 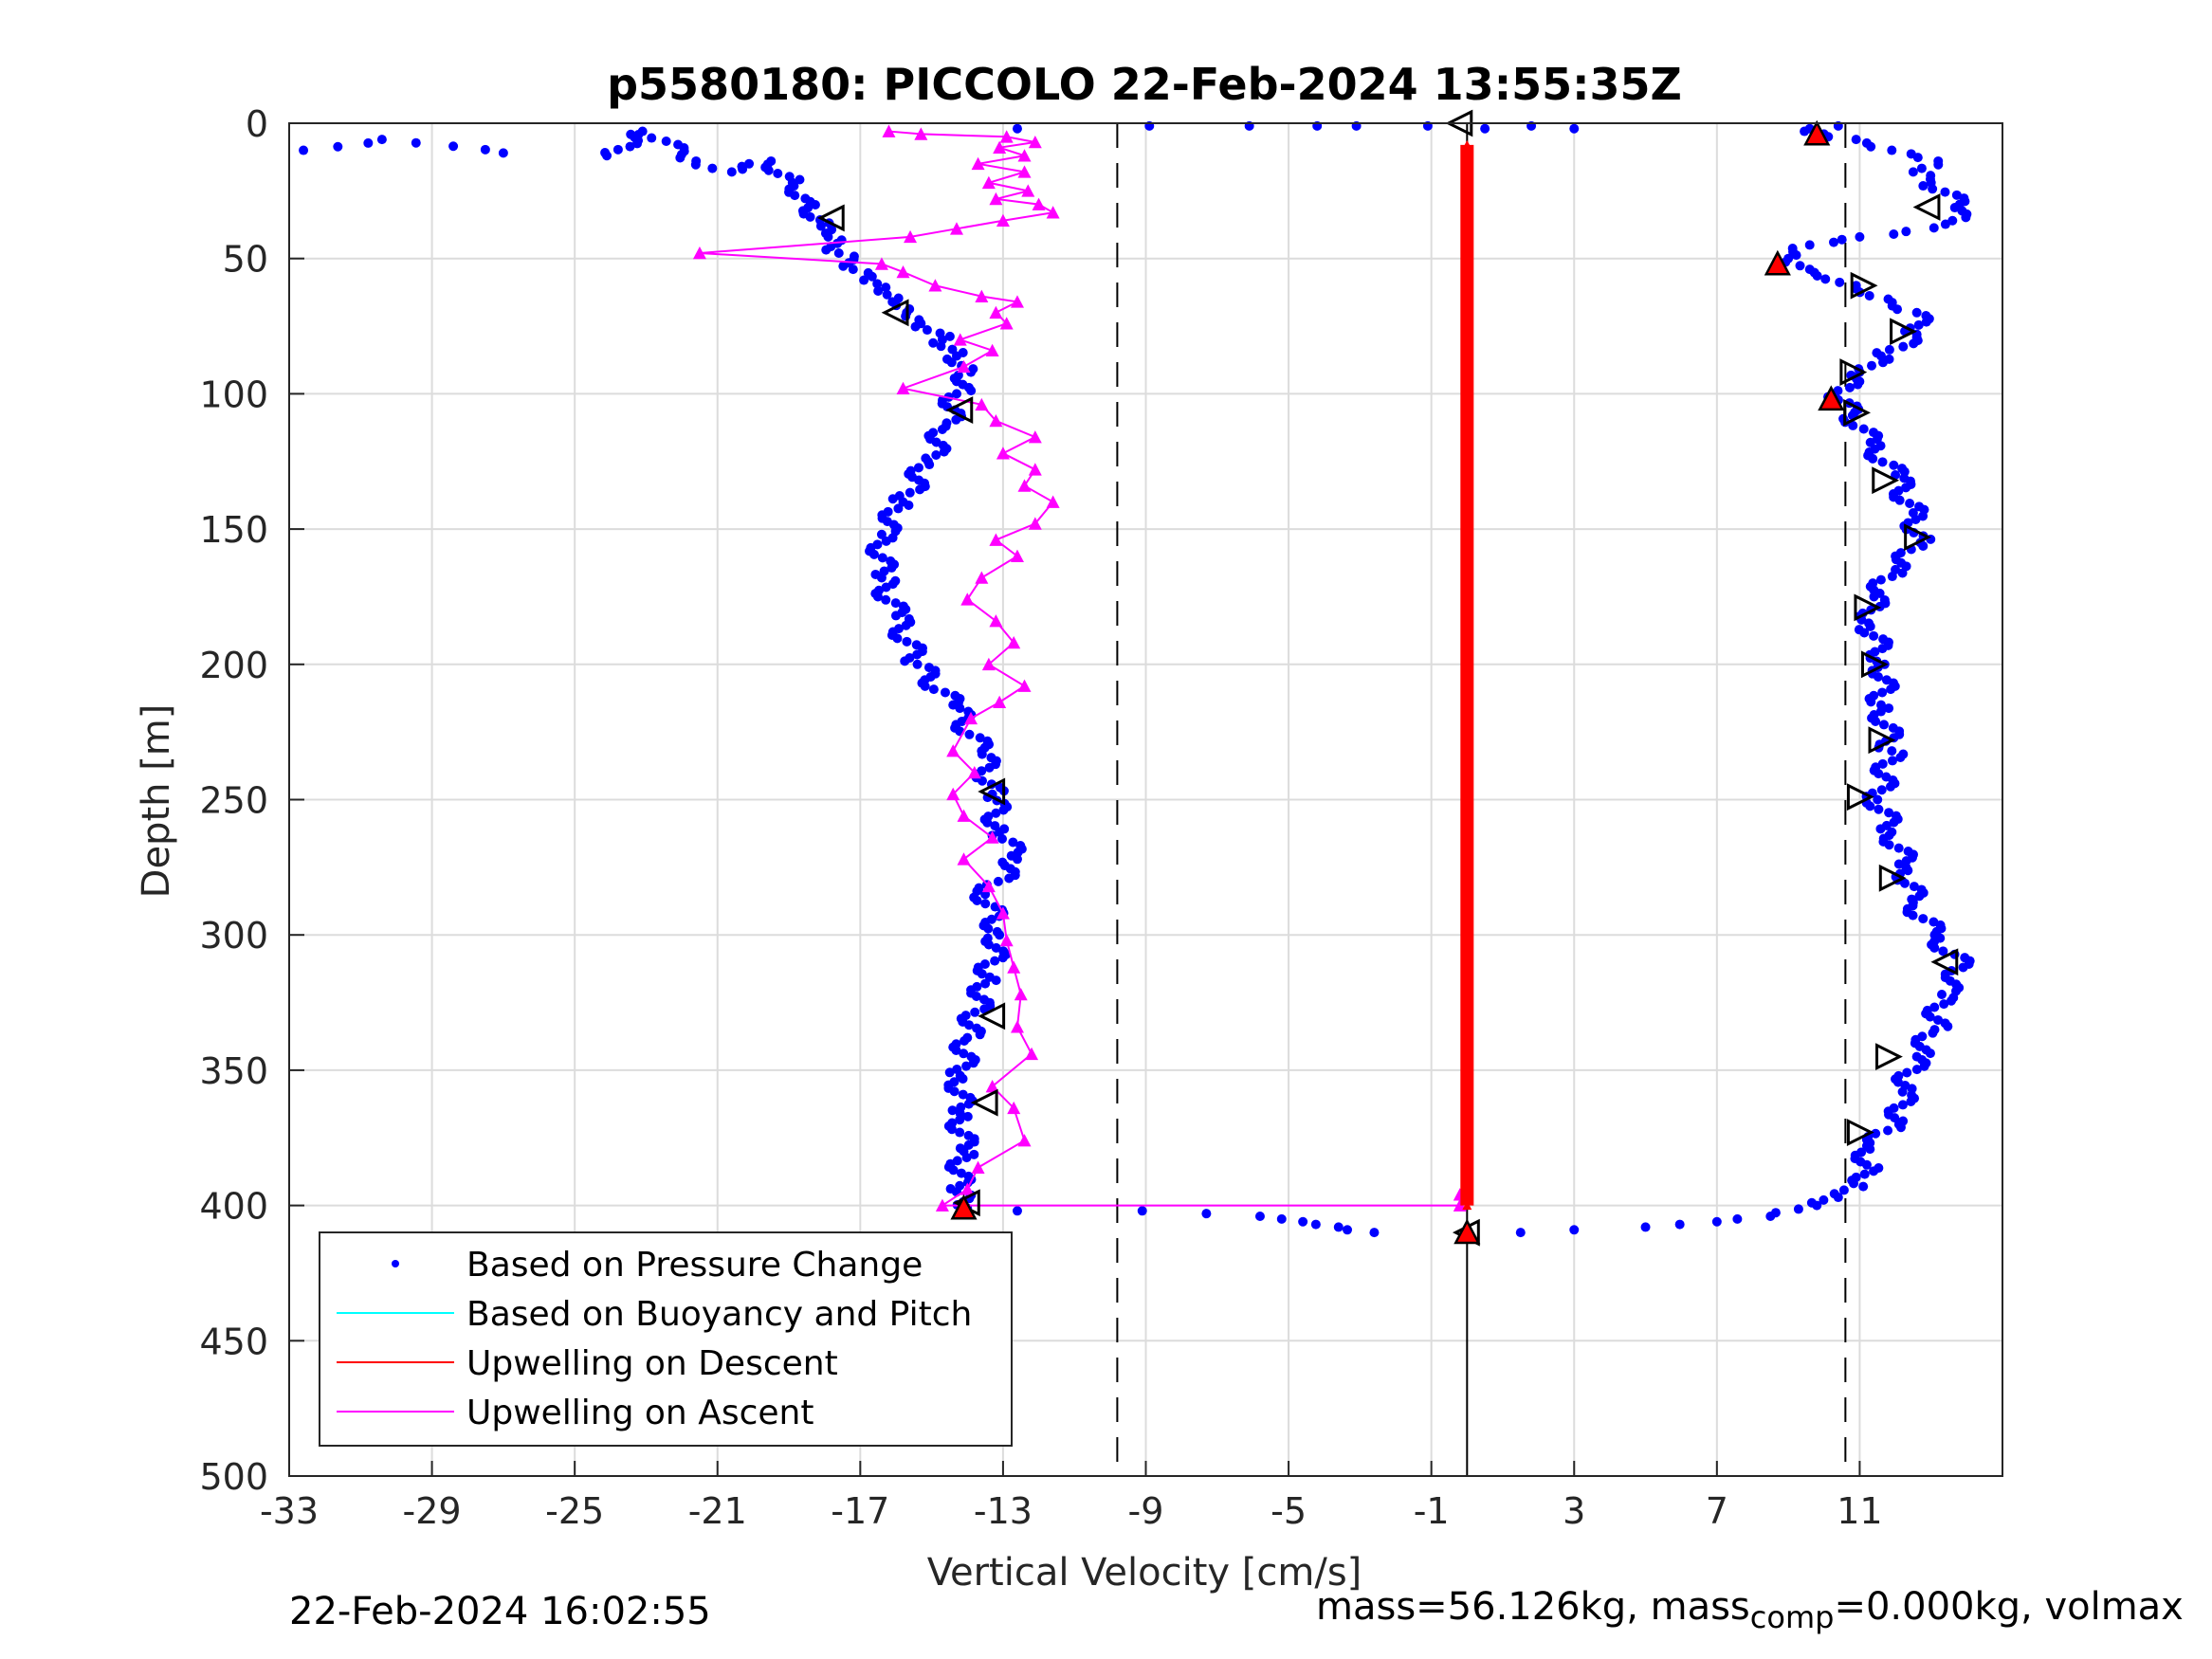 I want to click on mass-suffix: =0.000kg, volmax, so click(x=2009, y=1607).